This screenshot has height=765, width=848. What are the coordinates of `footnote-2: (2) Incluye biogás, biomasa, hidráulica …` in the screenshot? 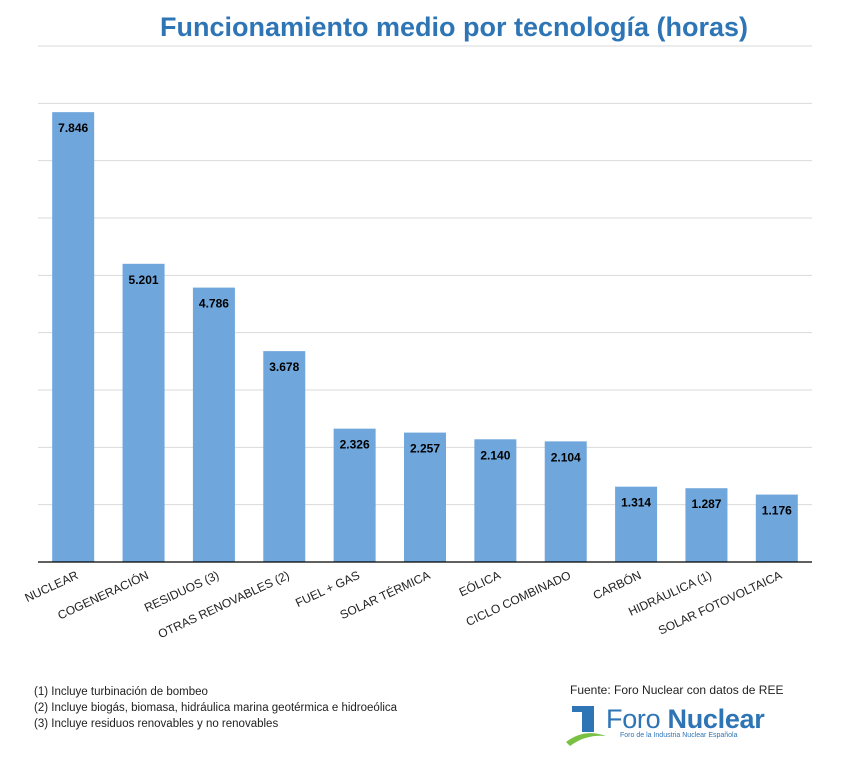 It's located at (216, 708).